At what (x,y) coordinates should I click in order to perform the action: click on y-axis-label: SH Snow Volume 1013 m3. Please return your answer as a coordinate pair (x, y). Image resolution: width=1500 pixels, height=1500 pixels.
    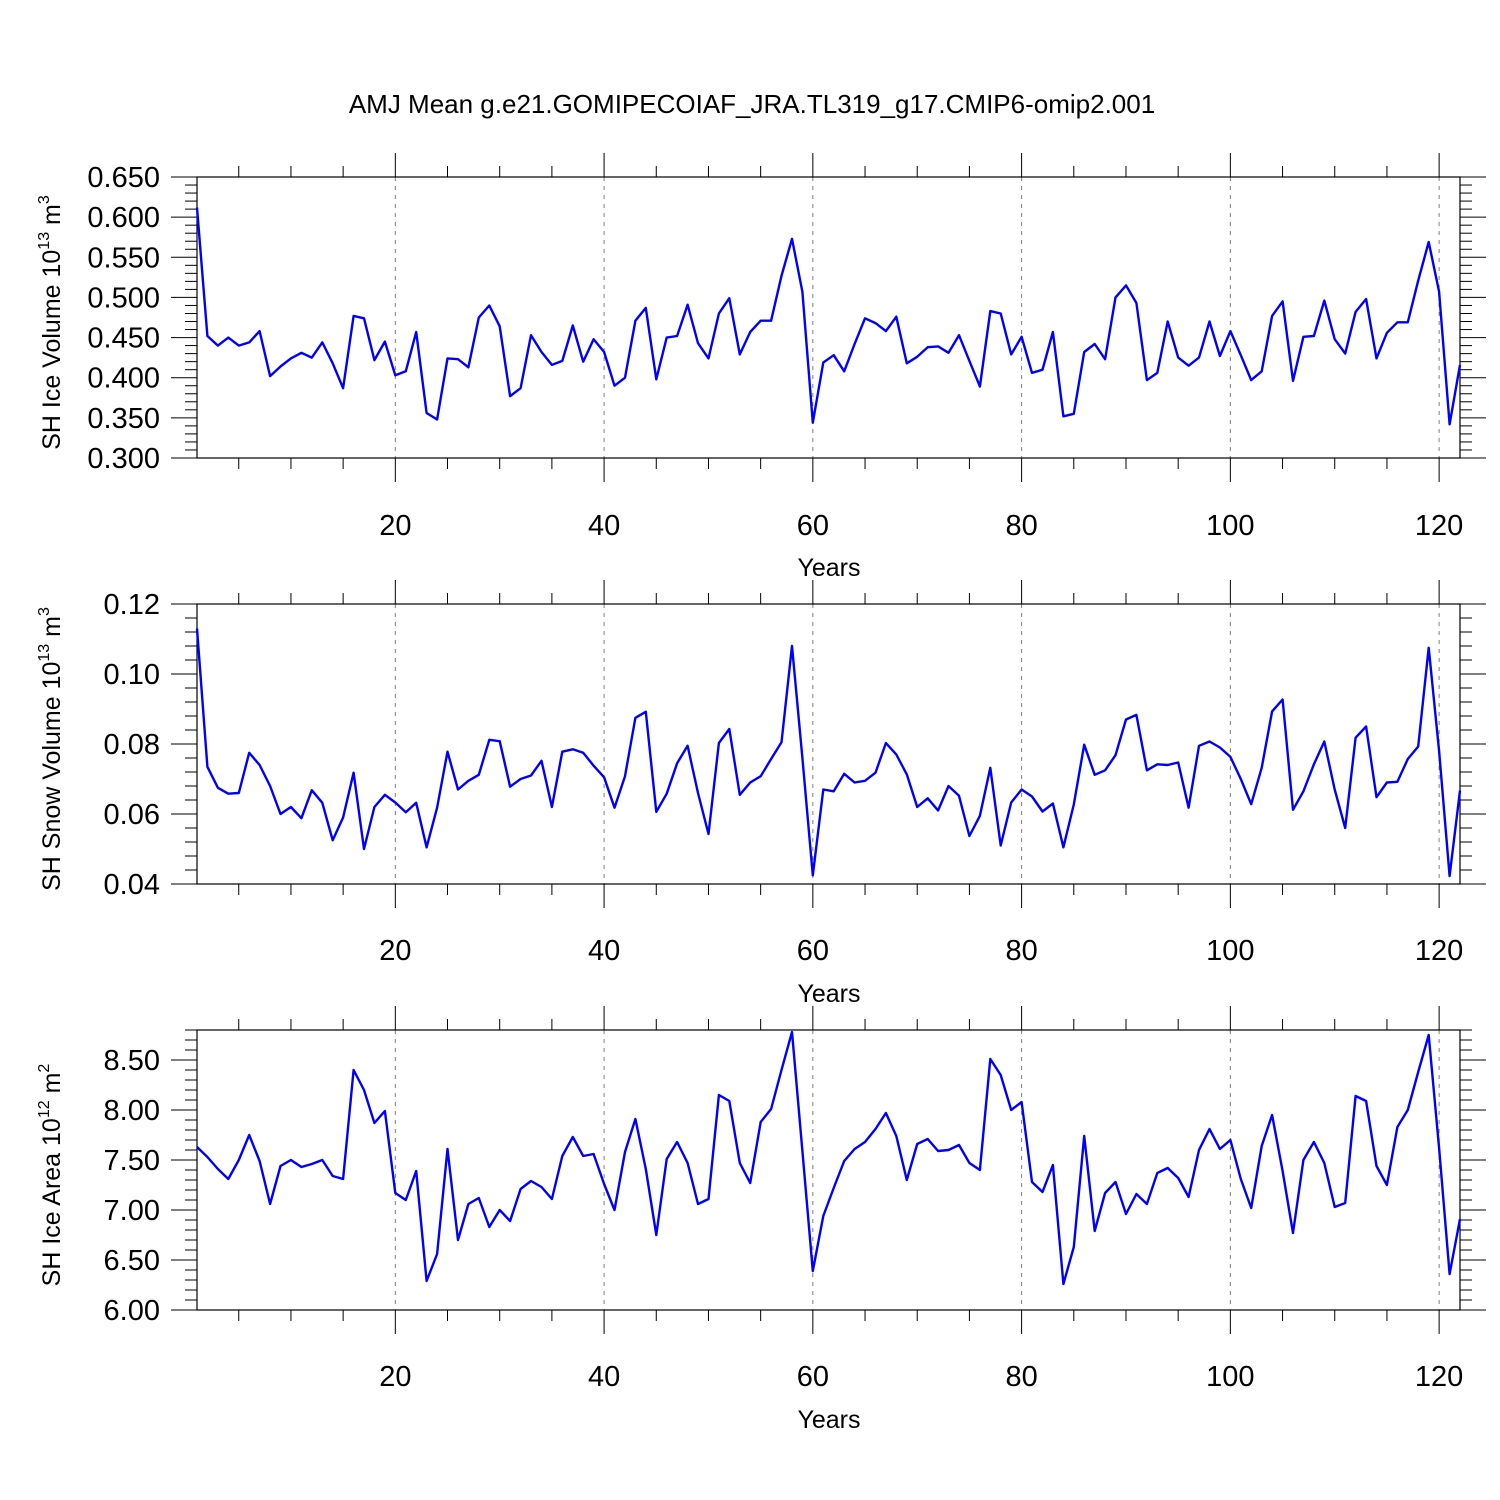
    Looking at the image, I should click on (51, 749).